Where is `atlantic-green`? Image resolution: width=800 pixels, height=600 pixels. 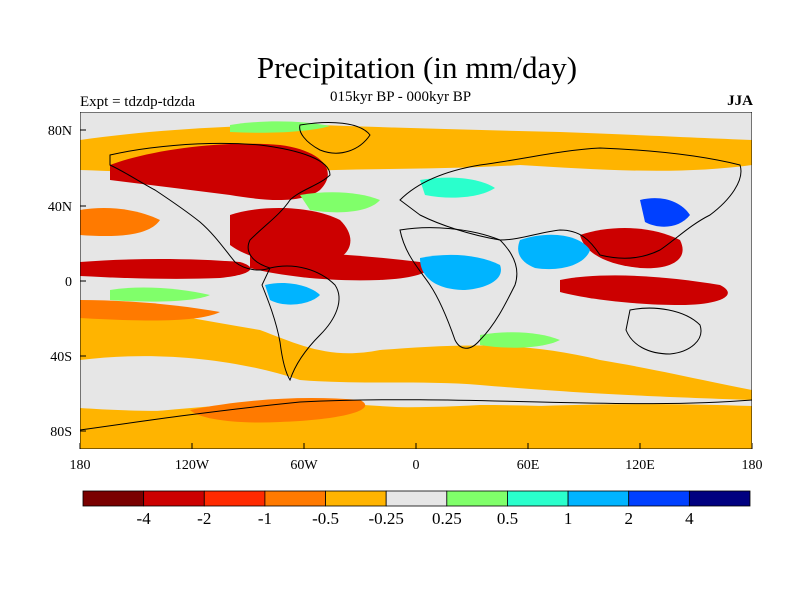 atlantic-green is located at coordinates (340, 202).